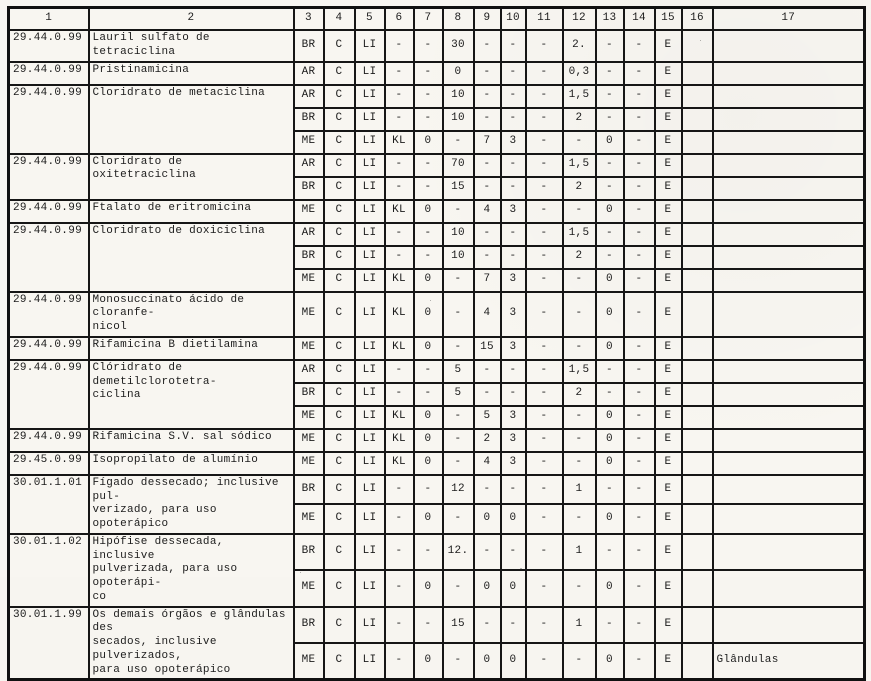  Describe the element at coordinates (579, 18) in the screenshot. I see `header-cell-col-12: 12` at that location.